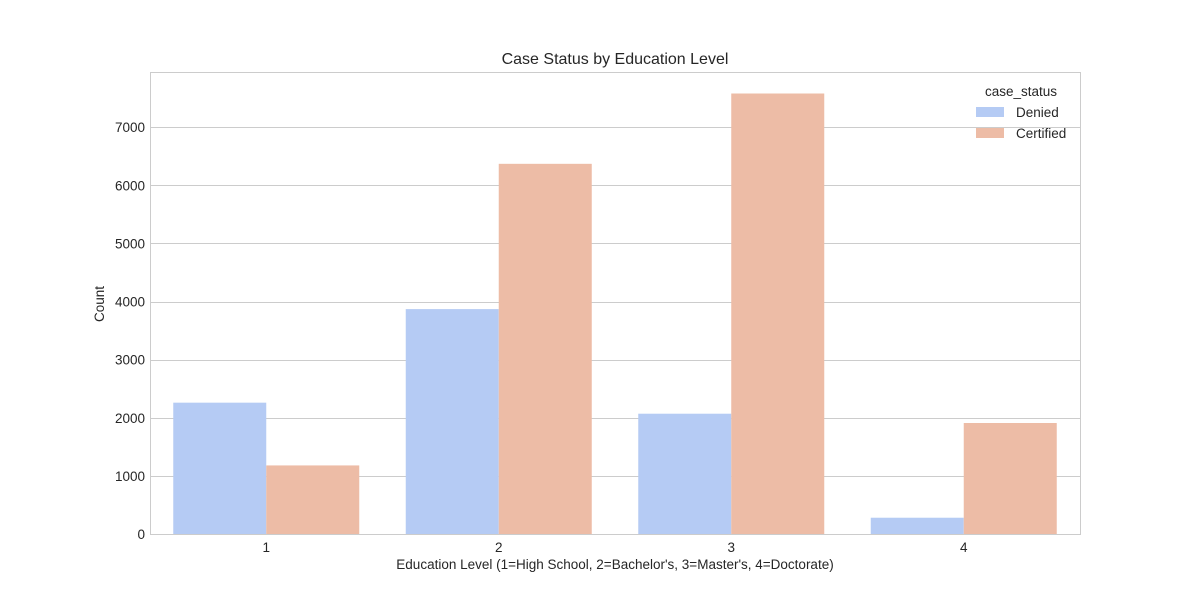 This screenshot has width=1200, height=600. What do you see at coordinates (964, 547) in the screenshot?
I see `x-tick-label: 4` at bounding box center [964, 547].